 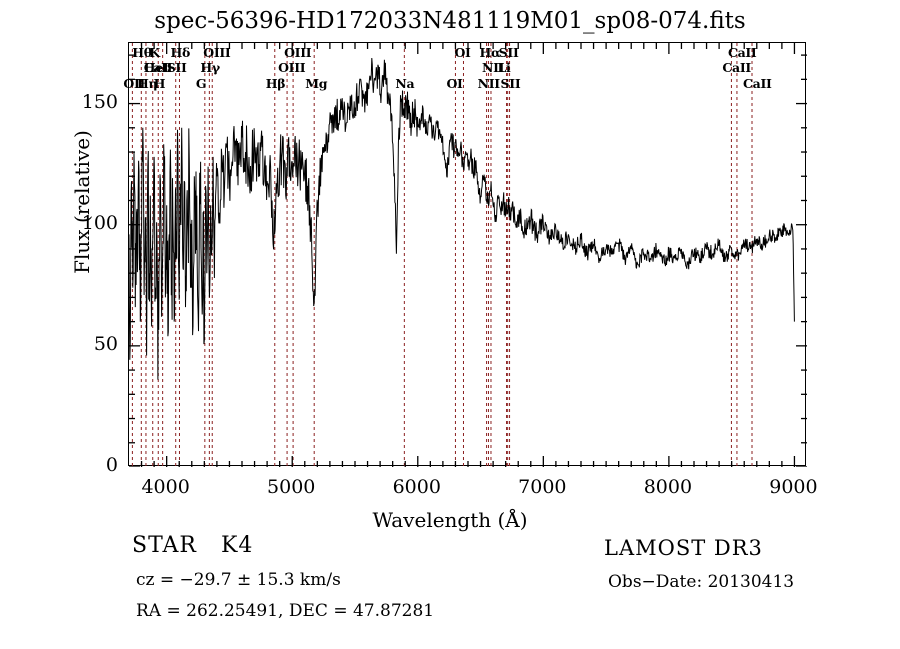 What do you see at coordinates (99, 222) in the screenshot?
I see `y-tick-label-100: 100` at bounding box center [99, 222].